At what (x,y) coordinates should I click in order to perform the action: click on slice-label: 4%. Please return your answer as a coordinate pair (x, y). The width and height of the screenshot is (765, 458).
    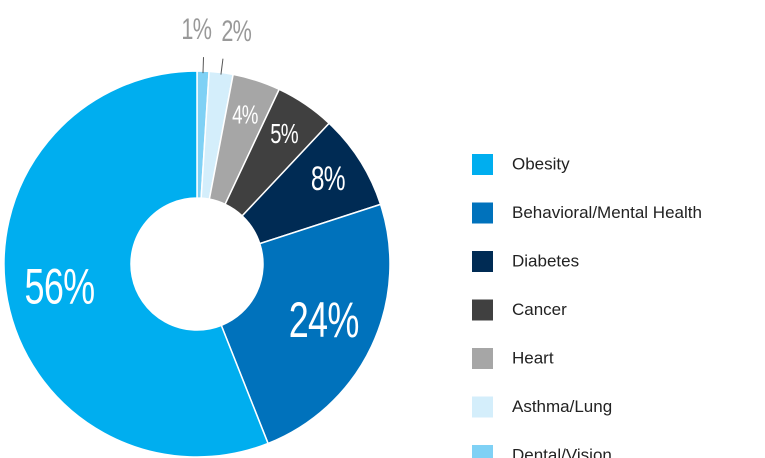
    Looking at the image, I should click on (245, 114).